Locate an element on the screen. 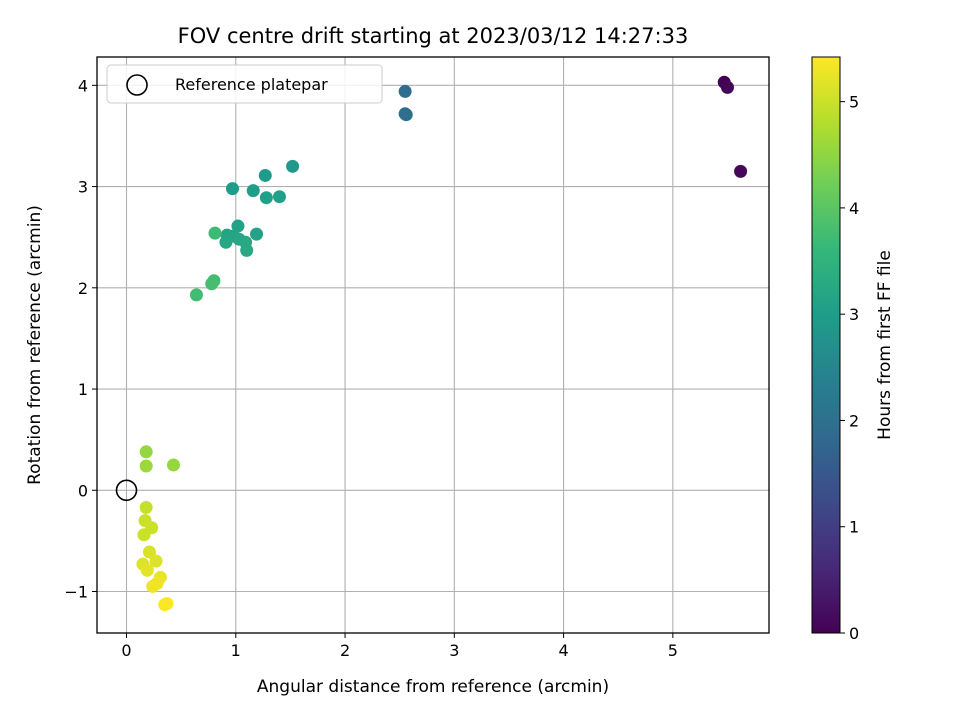 The image size is (960, 720). x-tick-label: 1 is located at coordinates (236, 650).